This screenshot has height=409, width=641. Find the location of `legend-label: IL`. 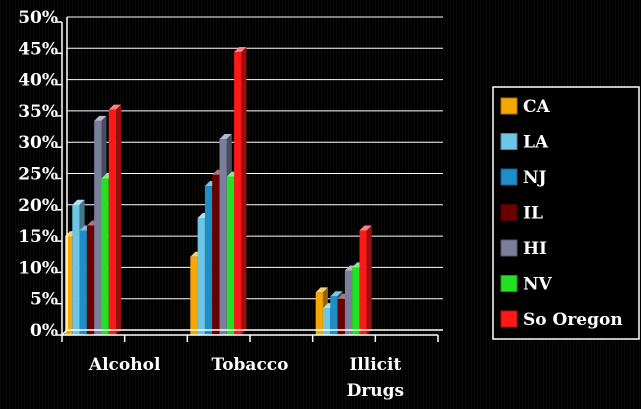

legend-label: IL is located at coordinates (533, 214).